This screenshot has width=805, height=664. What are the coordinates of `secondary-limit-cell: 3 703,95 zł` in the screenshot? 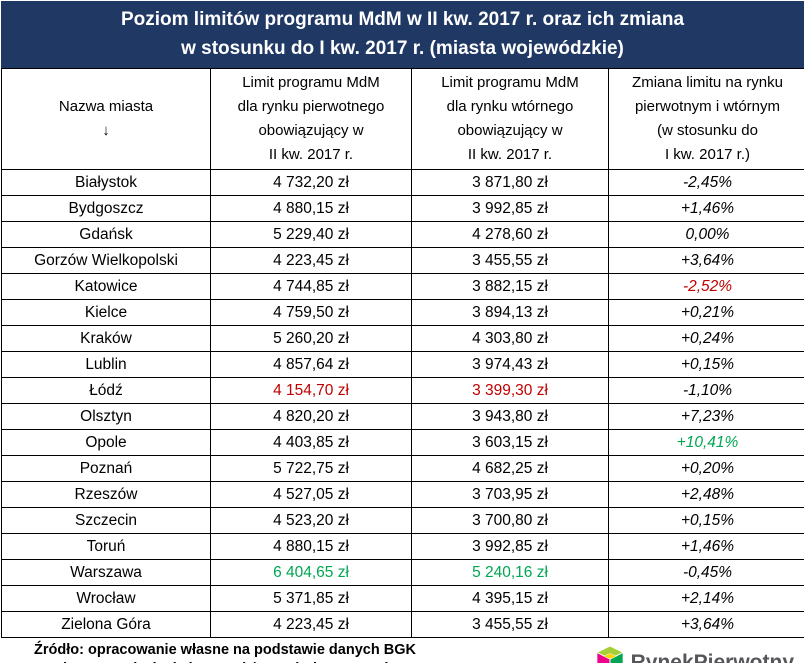 It's located at (510, 494).